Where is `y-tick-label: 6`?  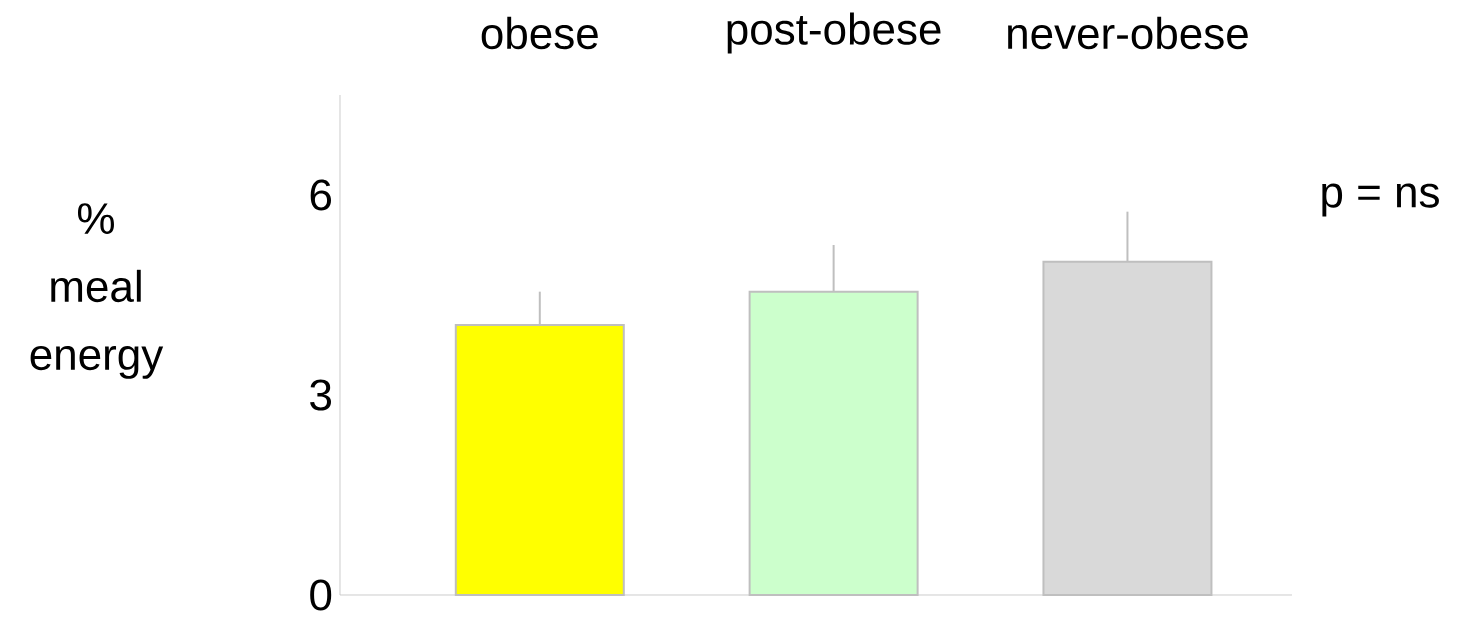 y-tick-label: 6 is located at coordinates (321, 195).